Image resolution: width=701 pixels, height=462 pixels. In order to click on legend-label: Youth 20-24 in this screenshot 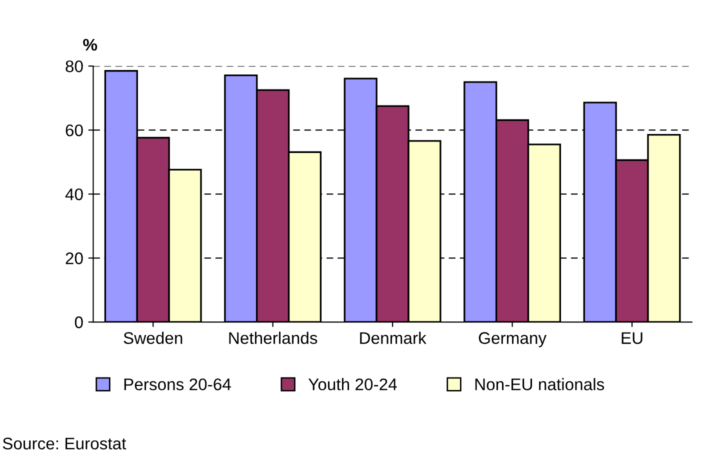, I will do `click(352, 384)`.